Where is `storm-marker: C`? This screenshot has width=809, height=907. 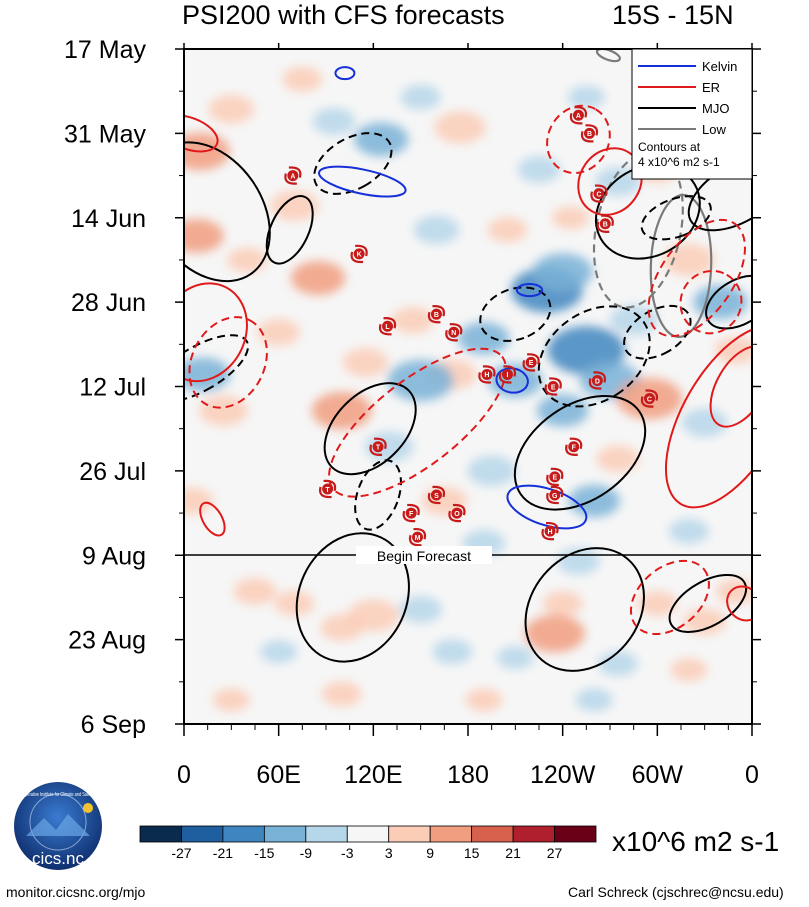
storm-marker: C is located at coordinates (649, 398).